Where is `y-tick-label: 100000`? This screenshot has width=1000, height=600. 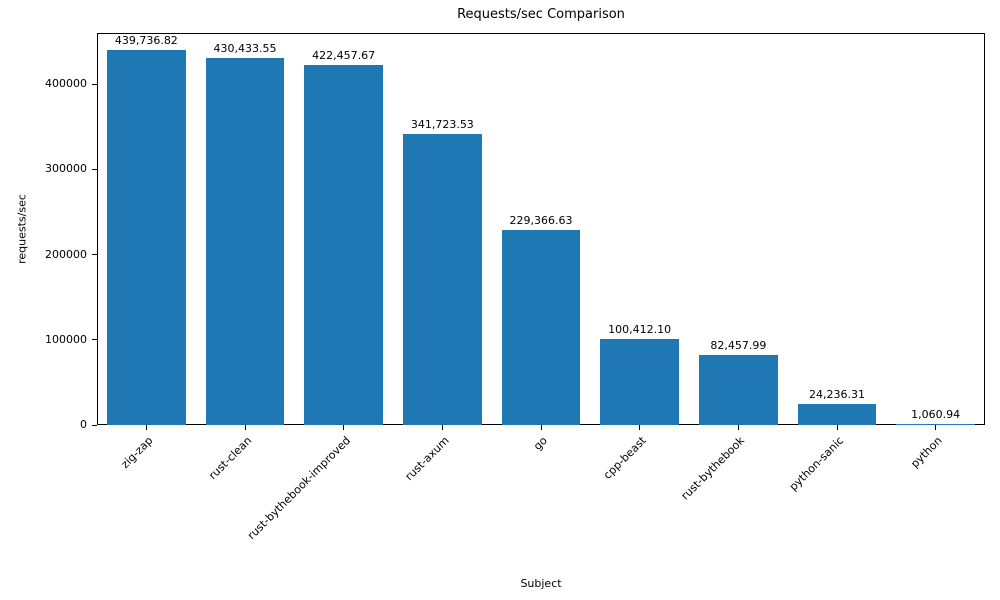 y-tick-label: 100000 is located at coordinates (66, 339).